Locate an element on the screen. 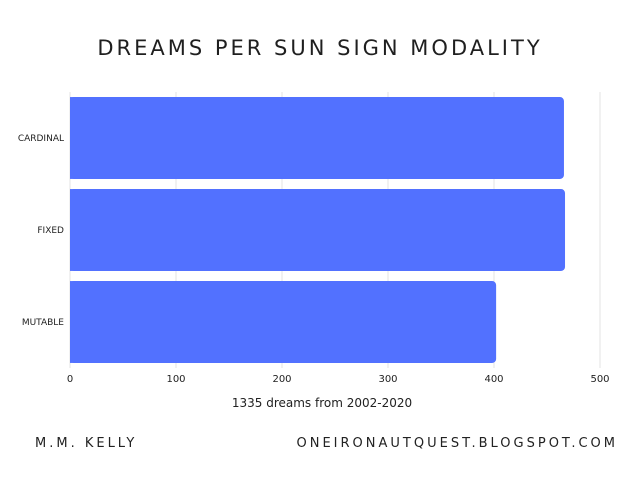 The width and height of the screenshot is (640, 480). x-tick-label: 400 is located at coordinates (493, 379).